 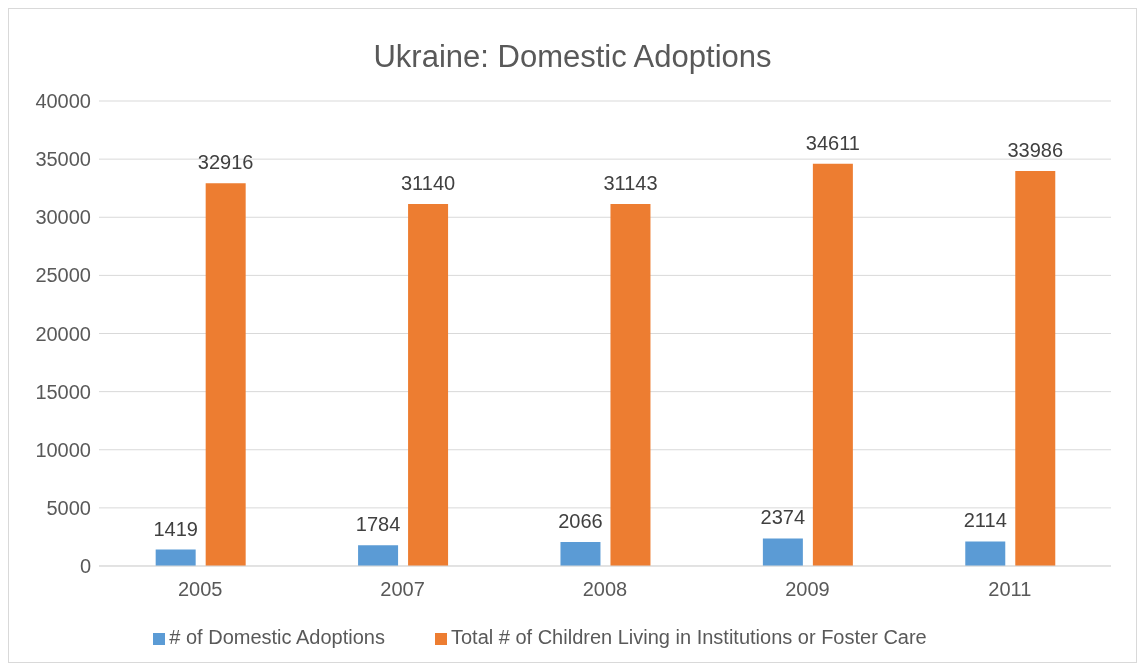 What do you see at coordinates (277, 637) in the screenshot?
I see `legend-label: # of Domestic Adoptions` at bounding box center [277, 637].